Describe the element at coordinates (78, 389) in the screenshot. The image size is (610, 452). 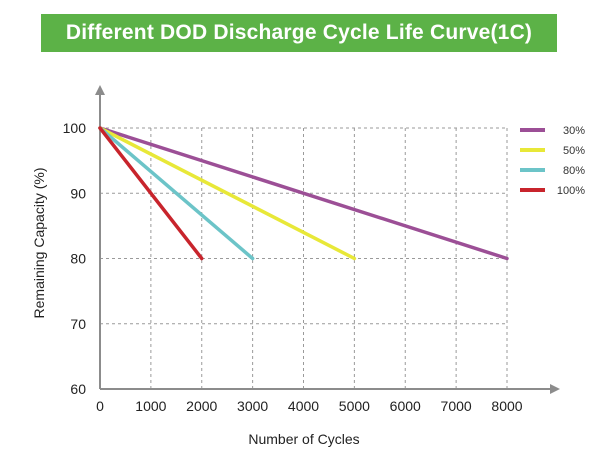
I see `y-tick-label: 60` at that location.